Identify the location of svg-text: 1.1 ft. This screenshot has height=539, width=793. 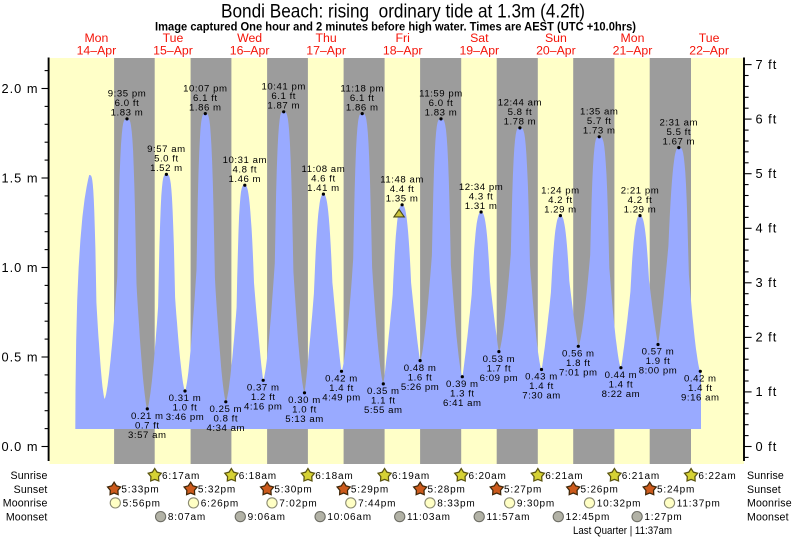
(383, 401).